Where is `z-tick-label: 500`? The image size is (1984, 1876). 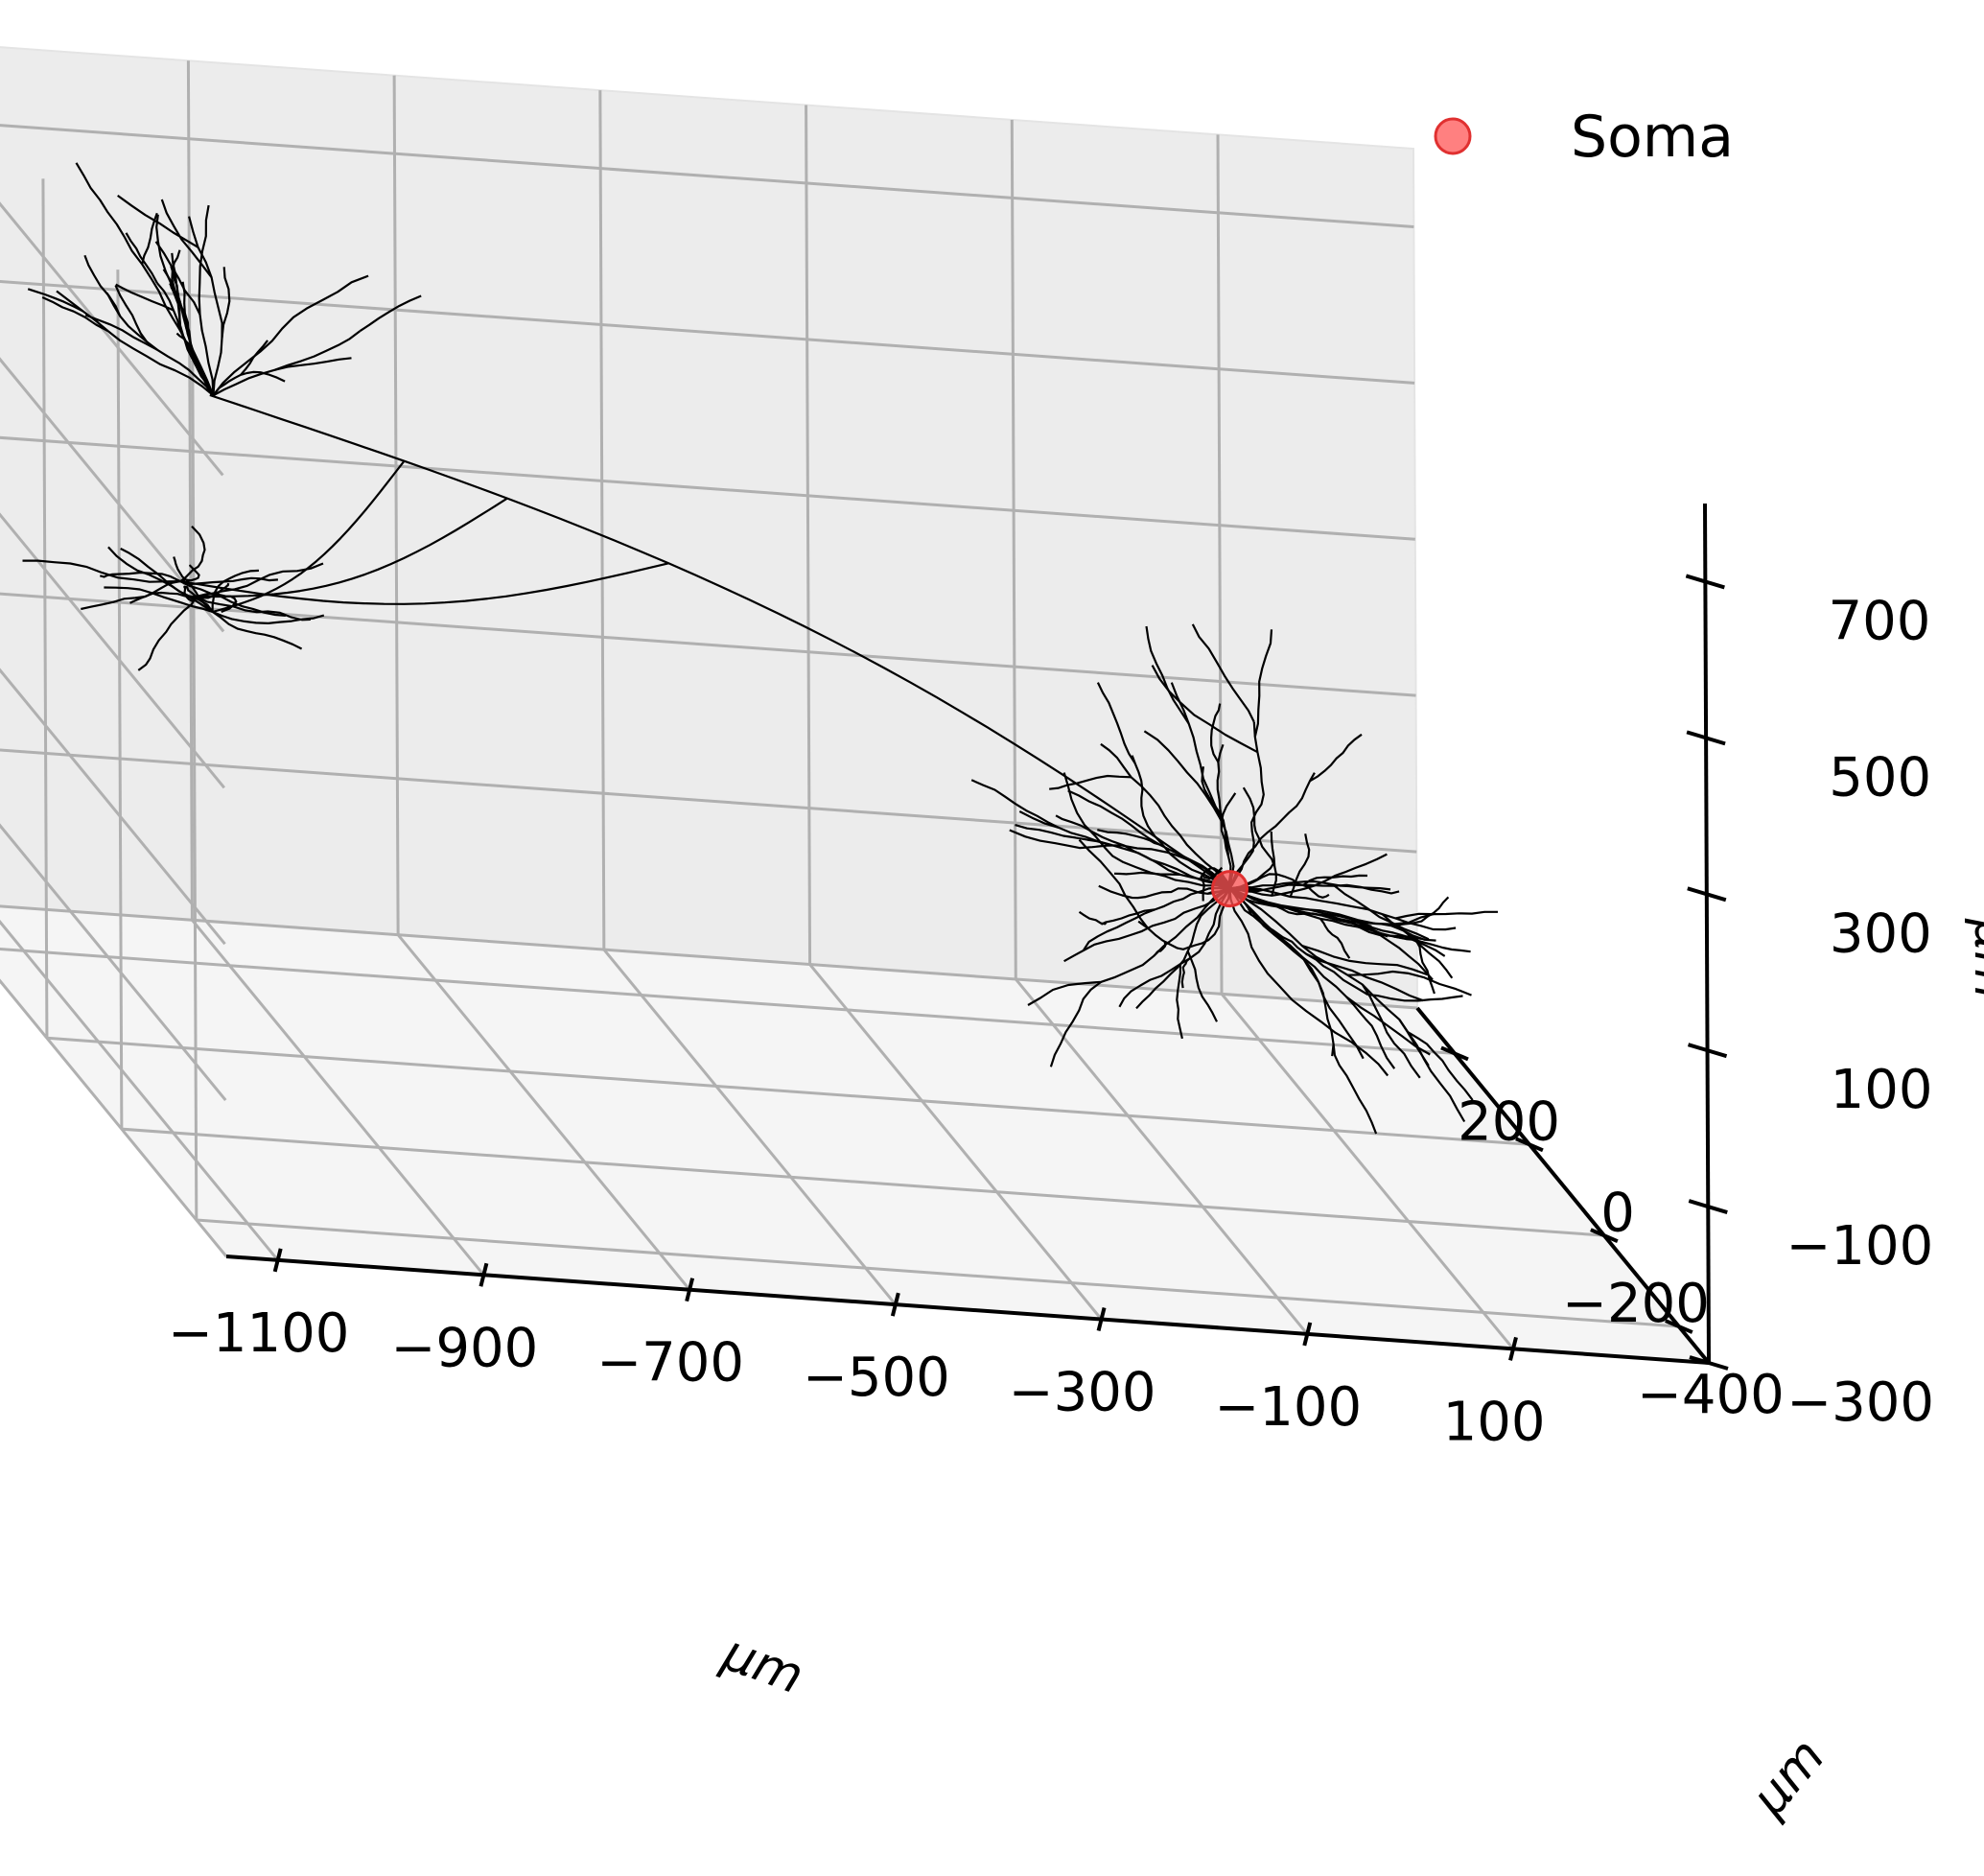 z-tick-label: 500 is located at coordinates (1880, 777).